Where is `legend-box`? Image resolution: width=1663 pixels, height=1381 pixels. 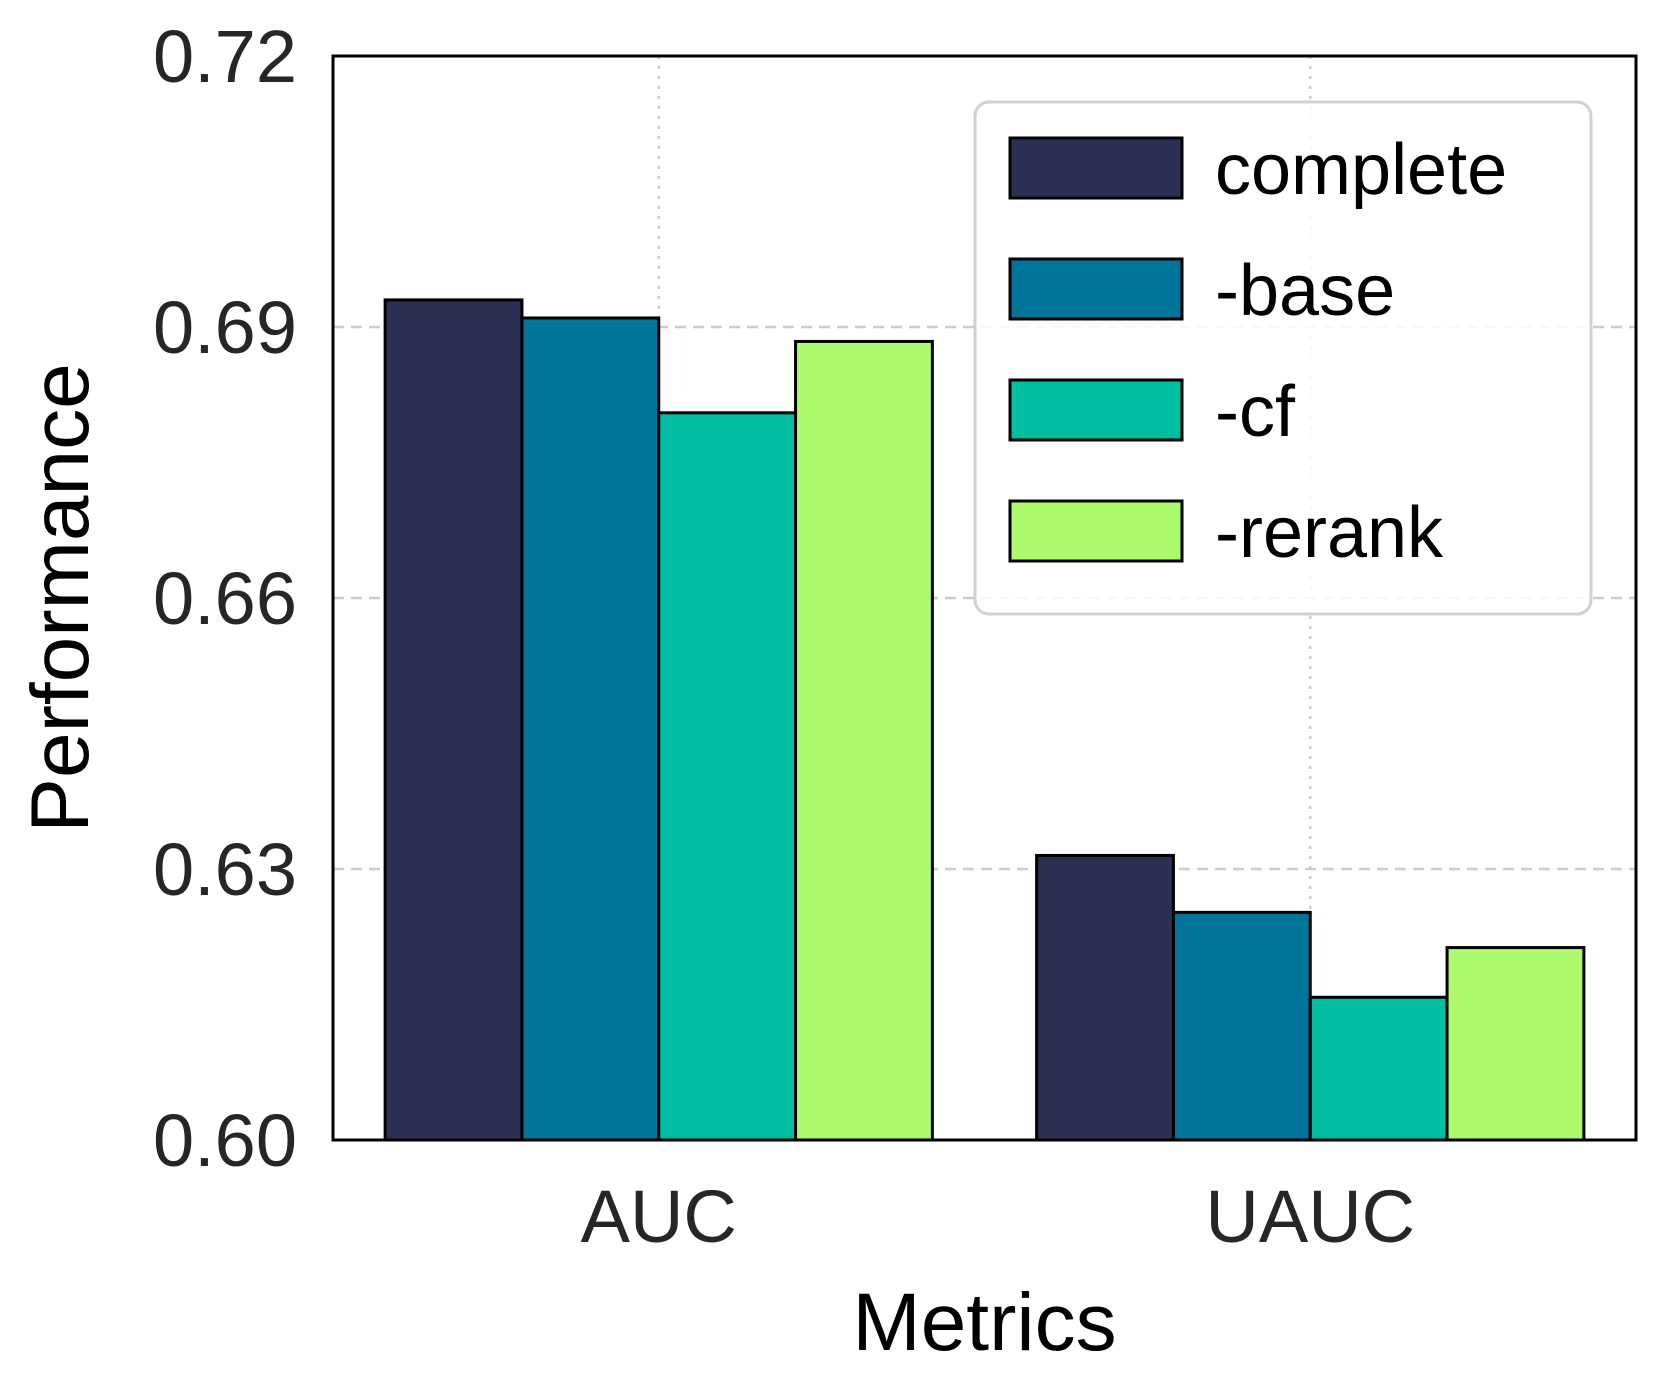
legend-box is located at coordinates (1283, 358).